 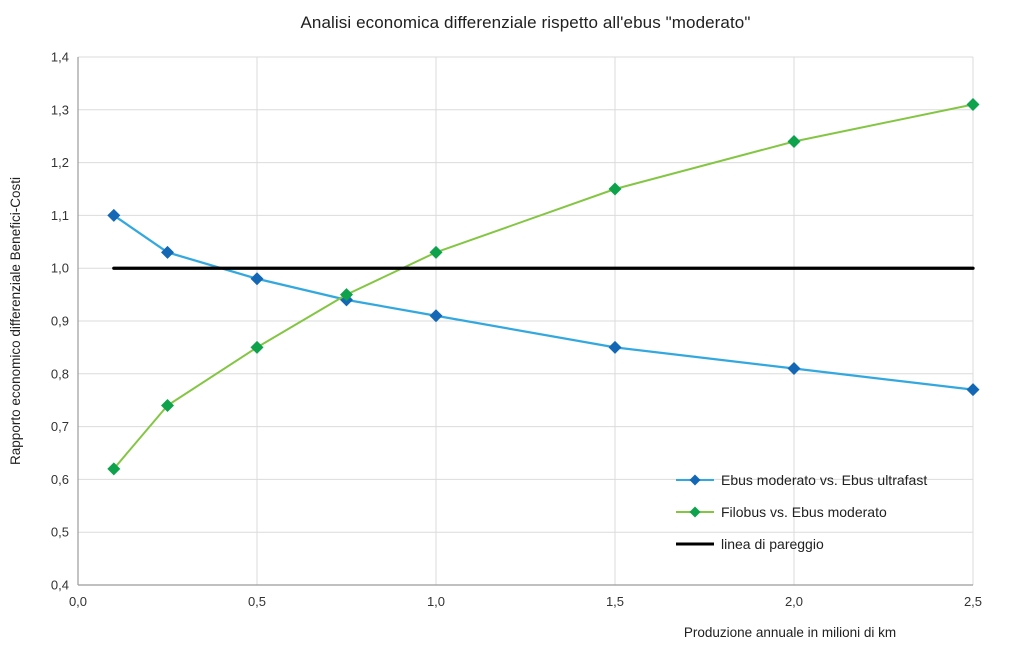 I want to click on svg-text: 0,6, so click(x=60, y=479).